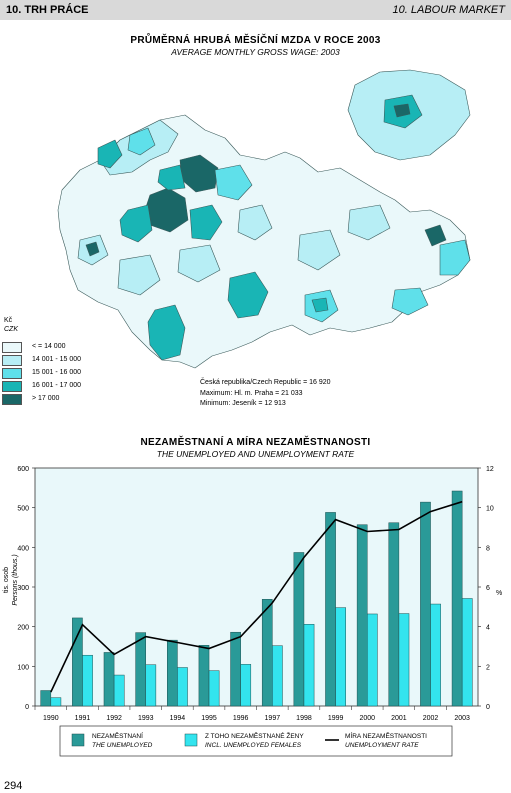  I want to click on x-tick-label: 2003, so click(462, 718).